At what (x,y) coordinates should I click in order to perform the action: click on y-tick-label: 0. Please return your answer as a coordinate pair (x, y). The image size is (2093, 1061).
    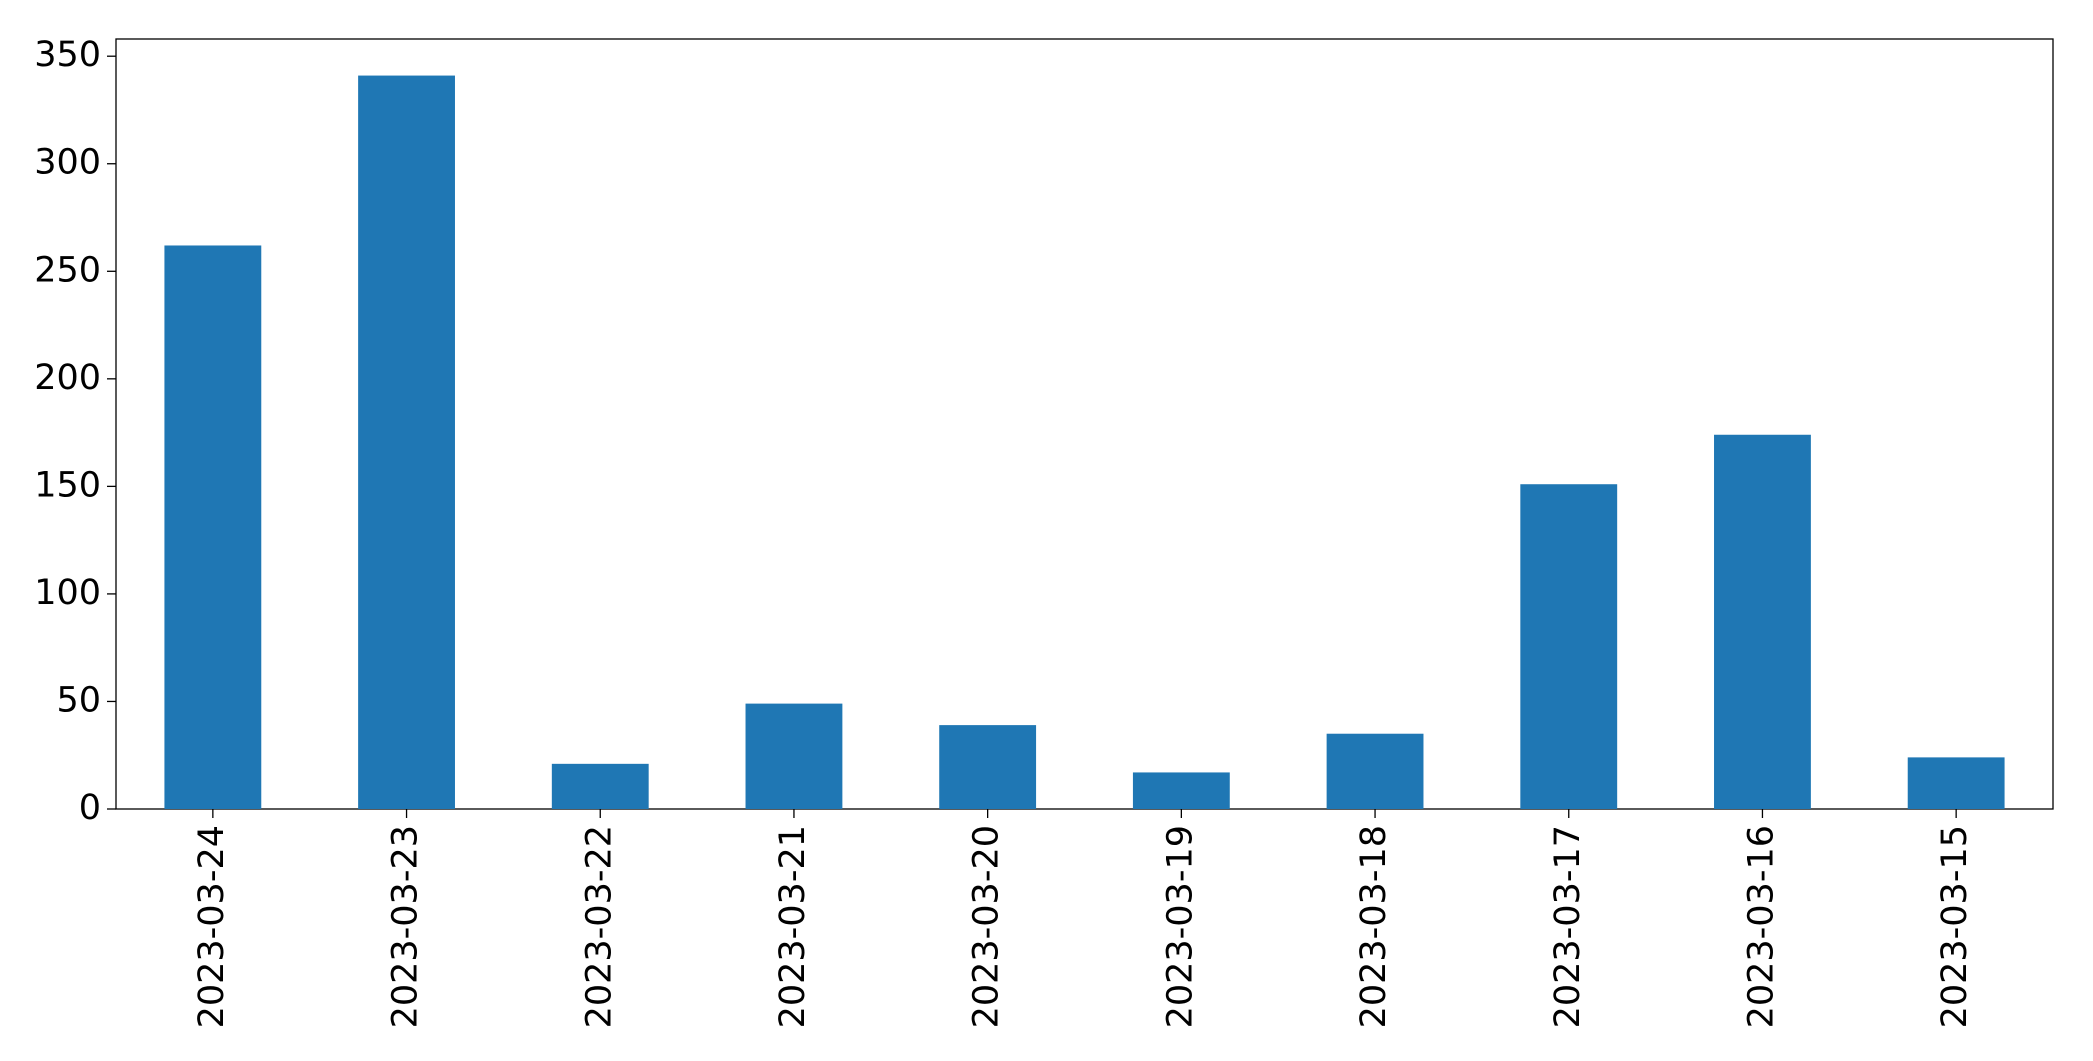
    Looking at the image, I should click on (90, 808).